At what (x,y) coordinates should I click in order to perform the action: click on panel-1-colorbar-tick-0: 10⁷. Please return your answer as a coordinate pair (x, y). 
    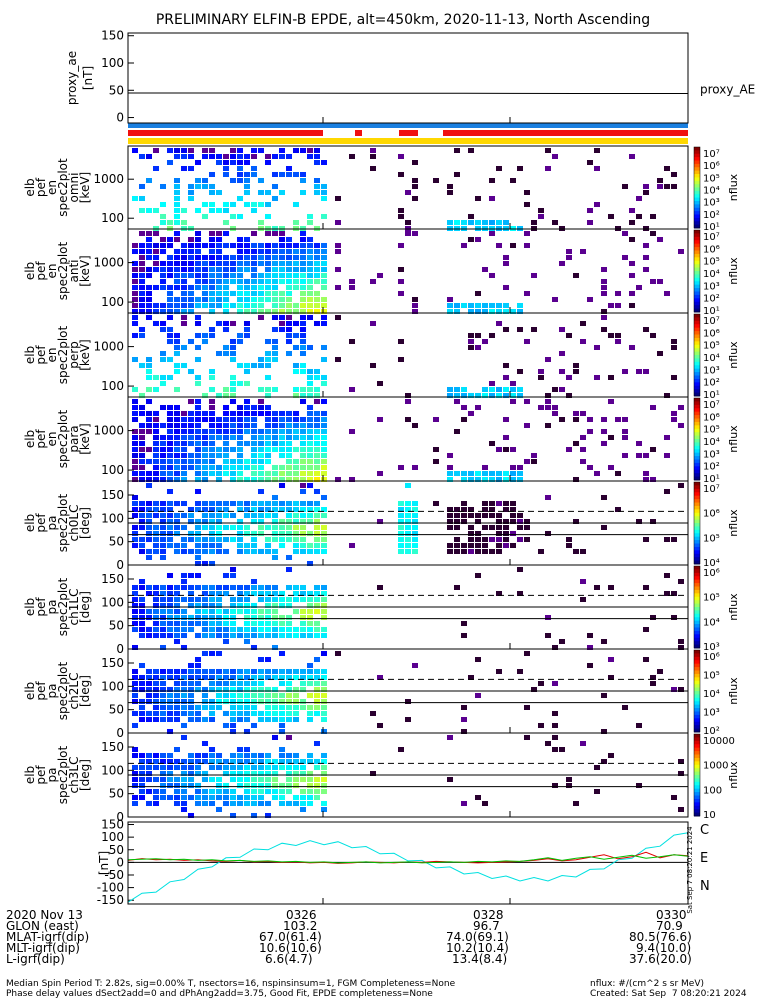
    Looking at the image, I should click on (711, 154).